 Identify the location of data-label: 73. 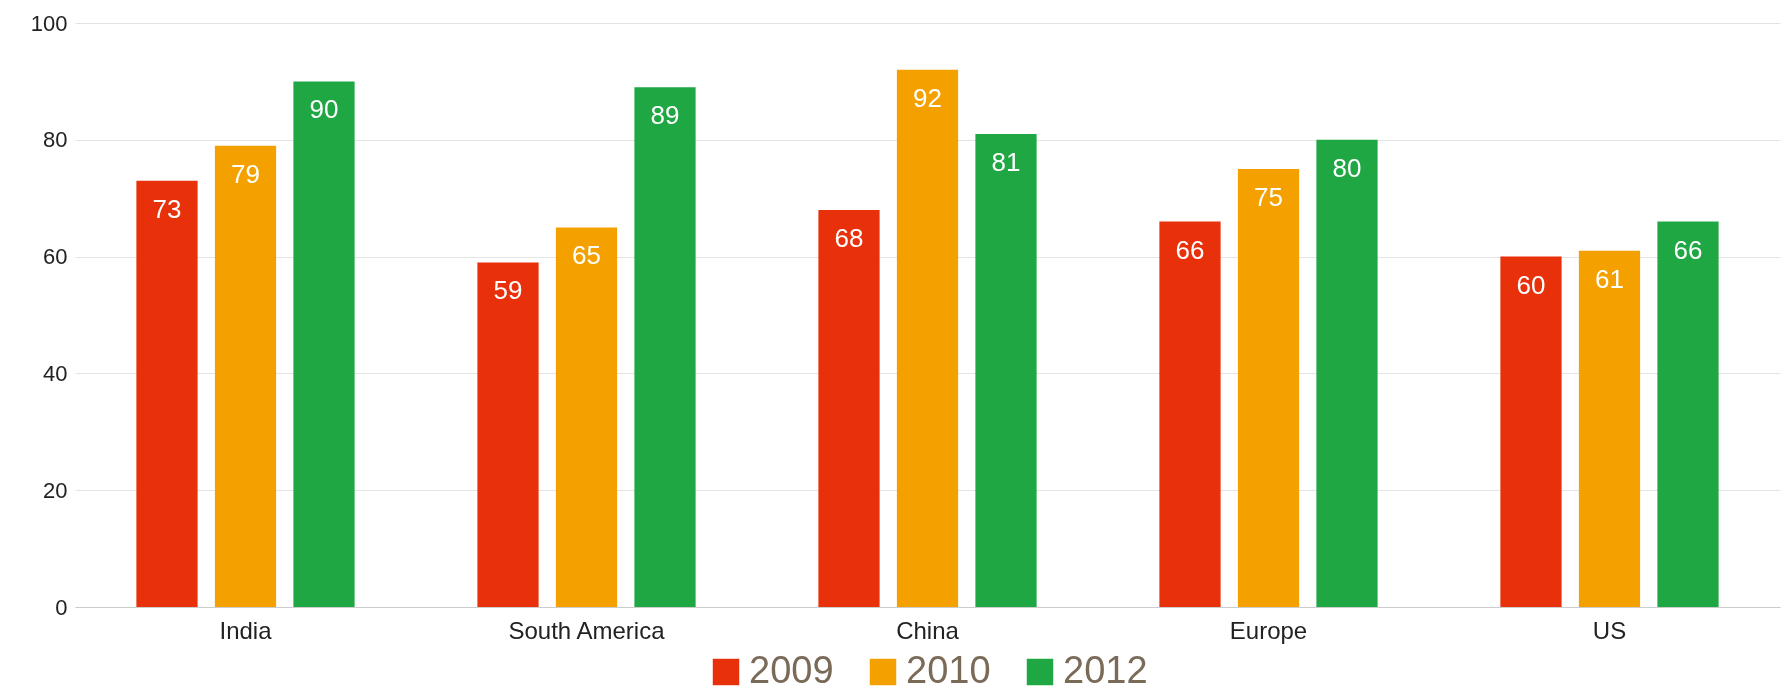
(167, 208).